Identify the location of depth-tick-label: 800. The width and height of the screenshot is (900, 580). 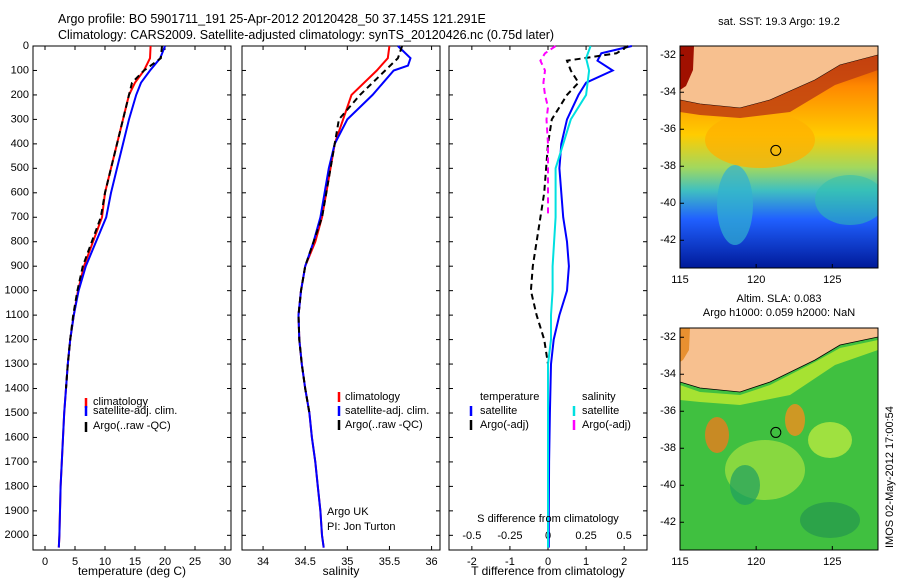
(20, 242).